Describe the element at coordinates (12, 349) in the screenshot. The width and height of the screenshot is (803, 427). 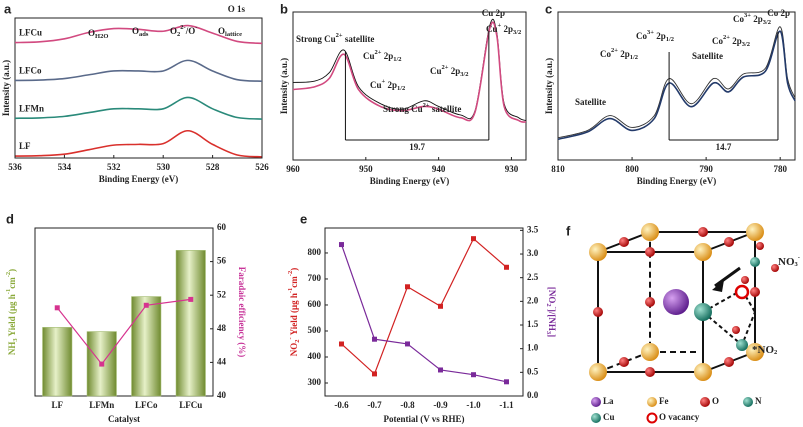
I see `text-part: NH` at that location.